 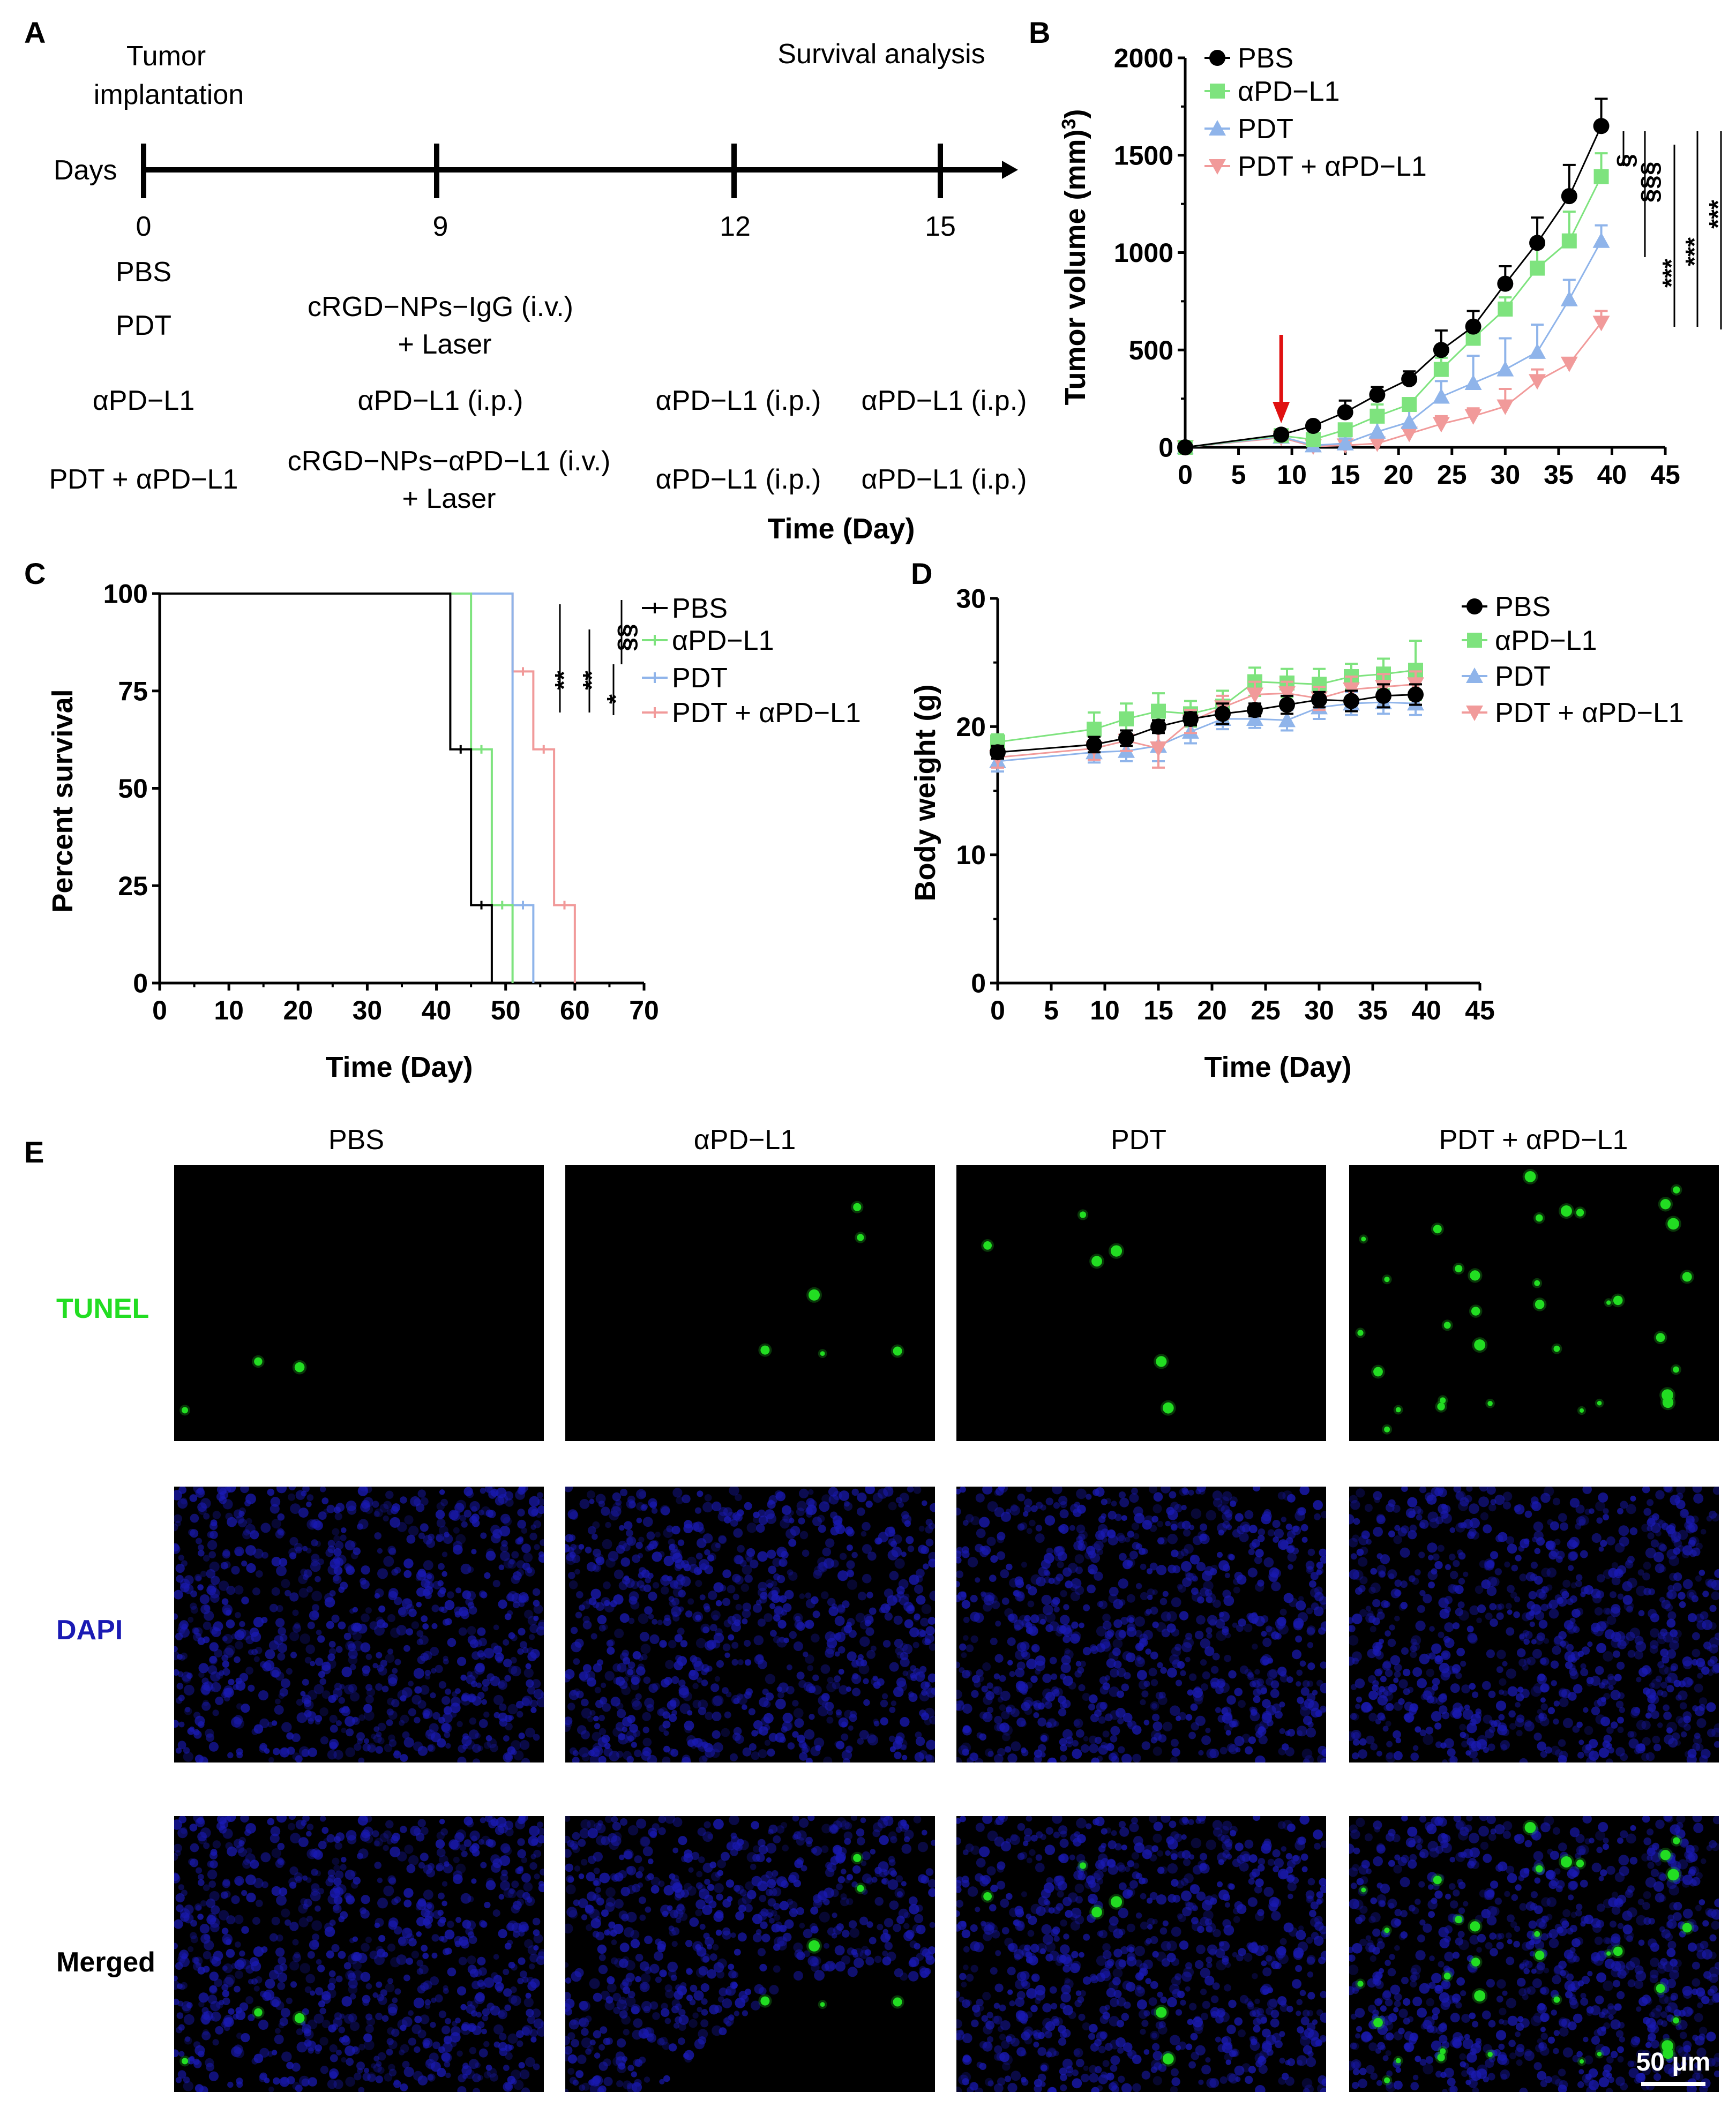 I want to click on chart-b-point-pbs, so click(x=1281, y=434).